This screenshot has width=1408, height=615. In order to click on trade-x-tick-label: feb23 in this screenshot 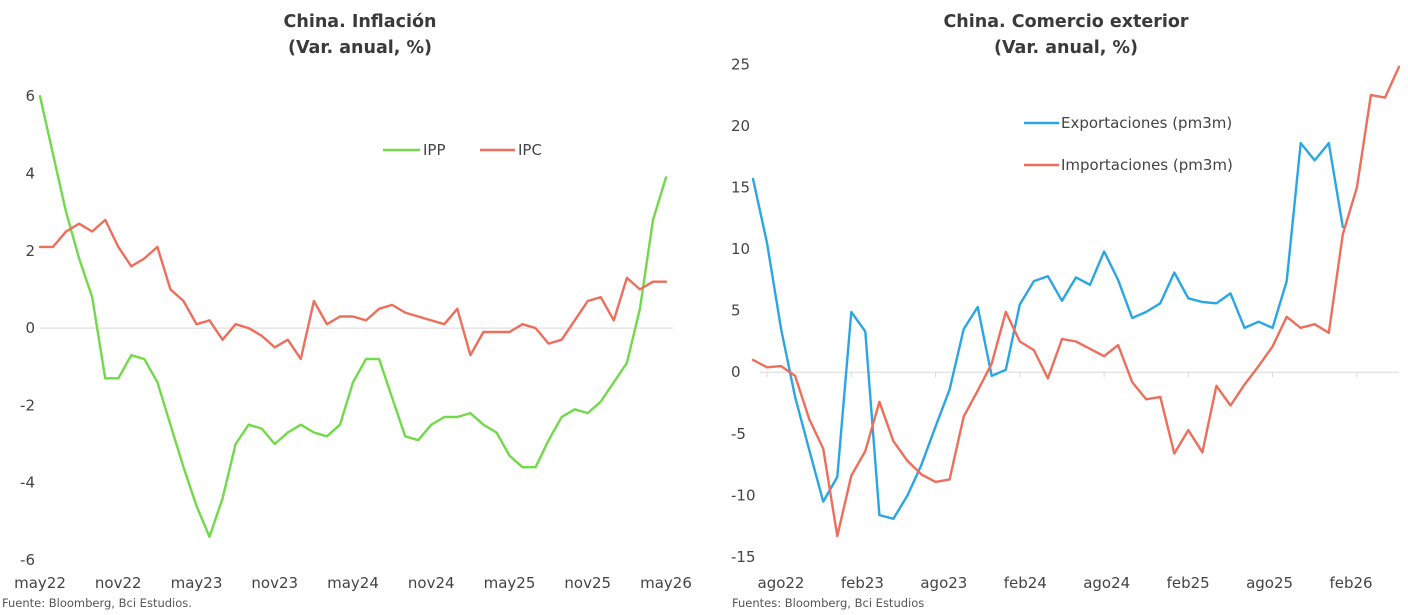, I will do `click(862, 583)`.